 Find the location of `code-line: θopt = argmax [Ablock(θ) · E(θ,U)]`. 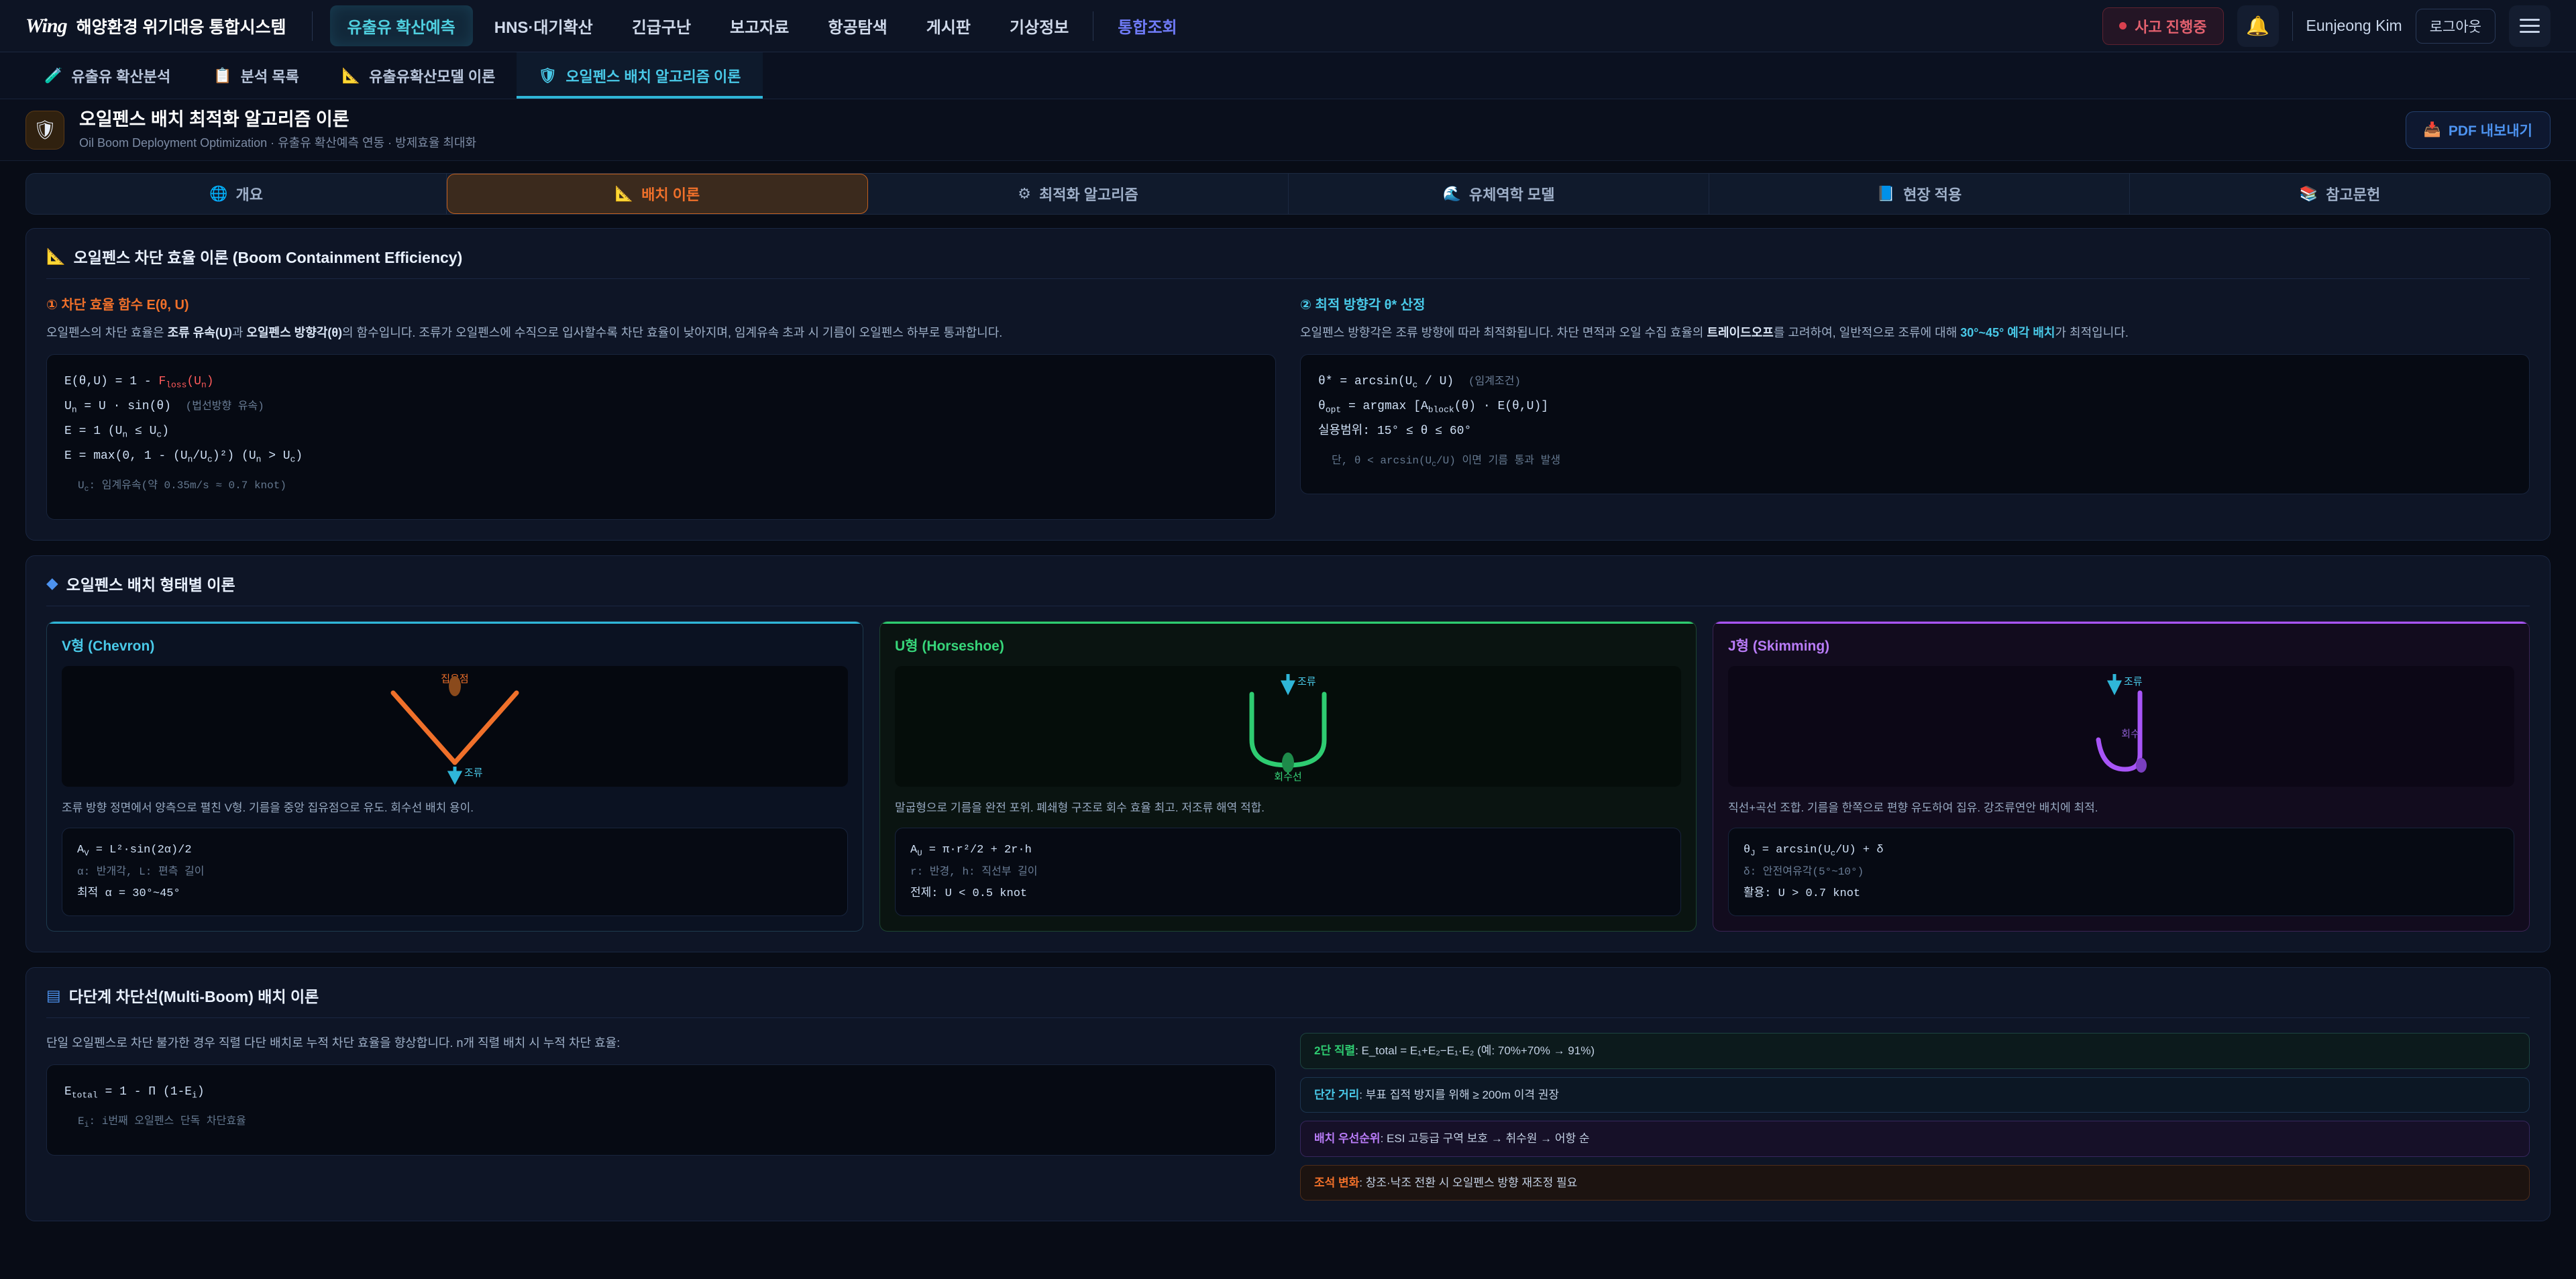

code-line: θopt = argmax [Ablock(θ) · E(θ,U)] is located at coordinates (1433, 407).